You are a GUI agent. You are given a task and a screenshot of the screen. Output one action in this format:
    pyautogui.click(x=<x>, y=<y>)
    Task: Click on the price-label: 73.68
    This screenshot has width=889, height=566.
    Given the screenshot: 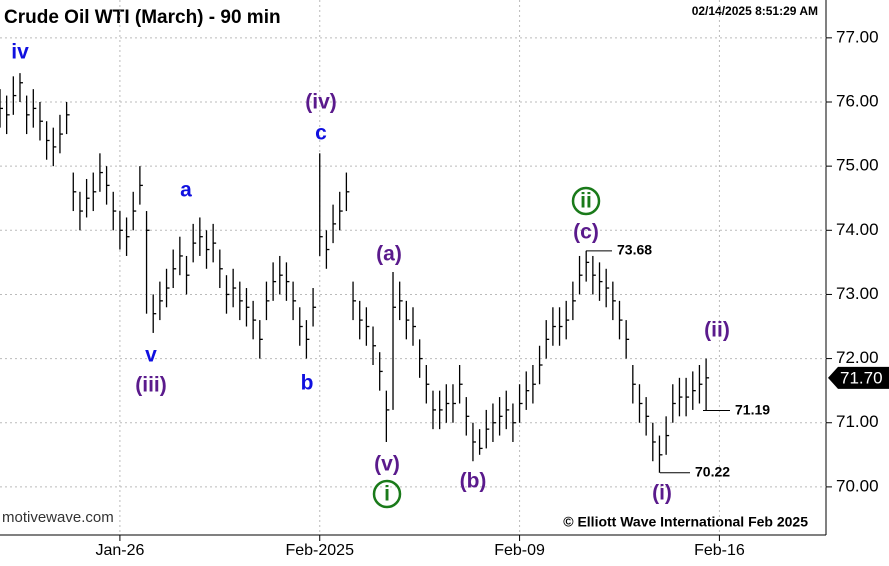 What is the action you would take?
    pyautogui.click(x=634, y=250)
    